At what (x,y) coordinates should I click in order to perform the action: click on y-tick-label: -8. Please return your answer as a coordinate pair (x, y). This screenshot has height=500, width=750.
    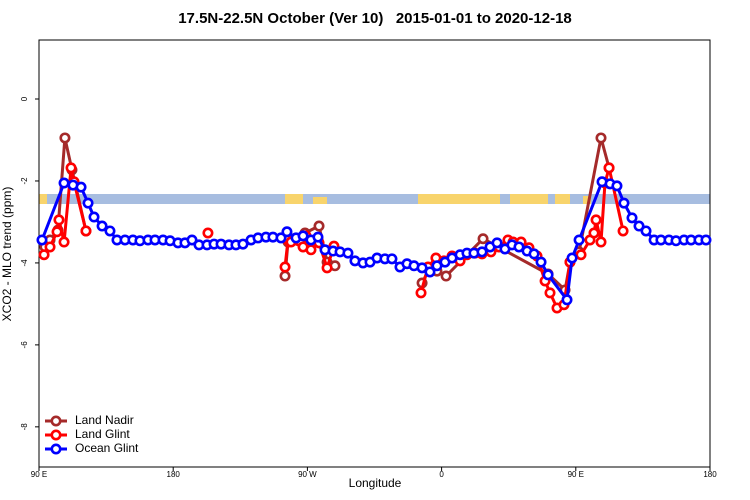
    Looking at the image, I should click on (24, 427).